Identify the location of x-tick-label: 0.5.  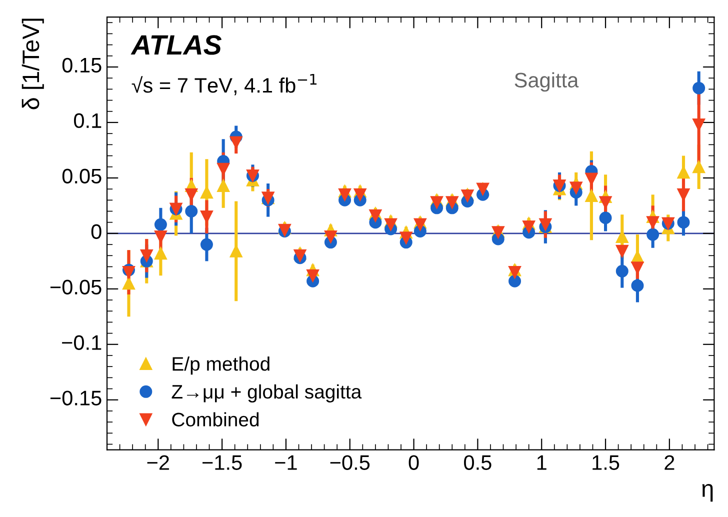
(478, 462).